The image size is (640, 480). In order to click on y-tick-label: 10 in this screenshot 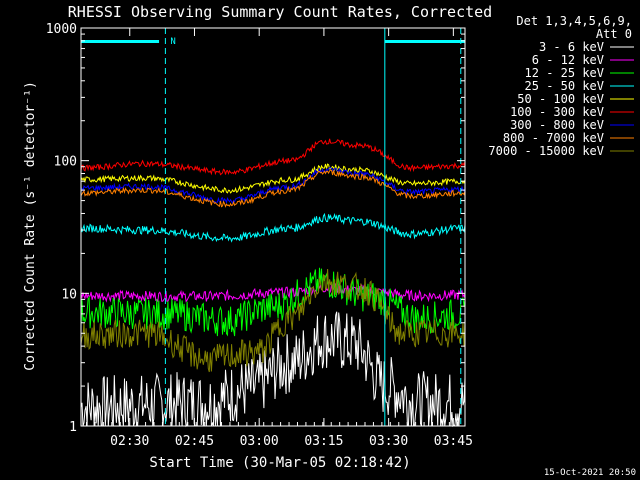, I will do `click(69, 294)`.